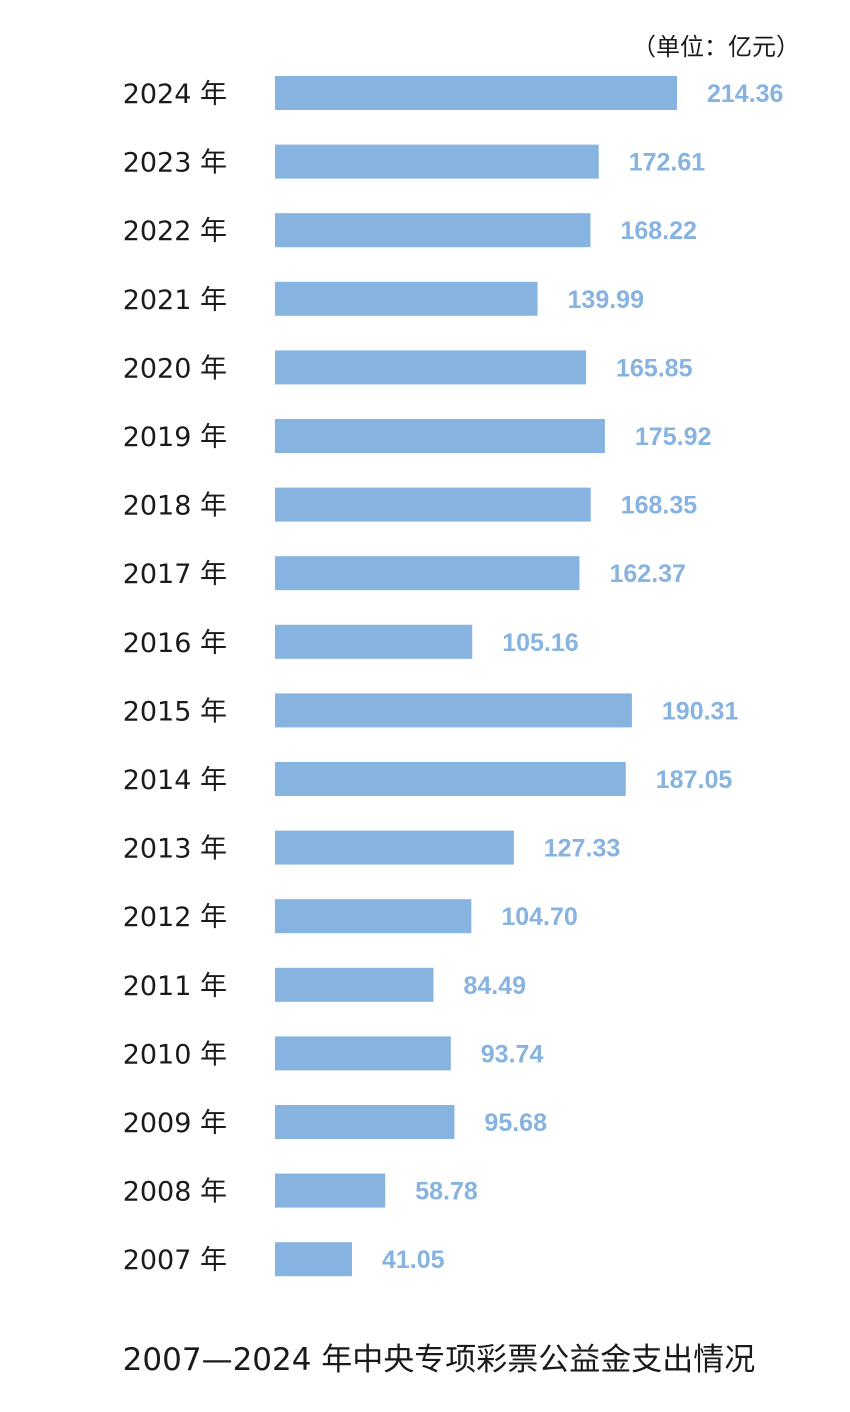 The width and height of the screenshot is (850, 1412). I want to click on value-label: 214.36, so click(745, 94).